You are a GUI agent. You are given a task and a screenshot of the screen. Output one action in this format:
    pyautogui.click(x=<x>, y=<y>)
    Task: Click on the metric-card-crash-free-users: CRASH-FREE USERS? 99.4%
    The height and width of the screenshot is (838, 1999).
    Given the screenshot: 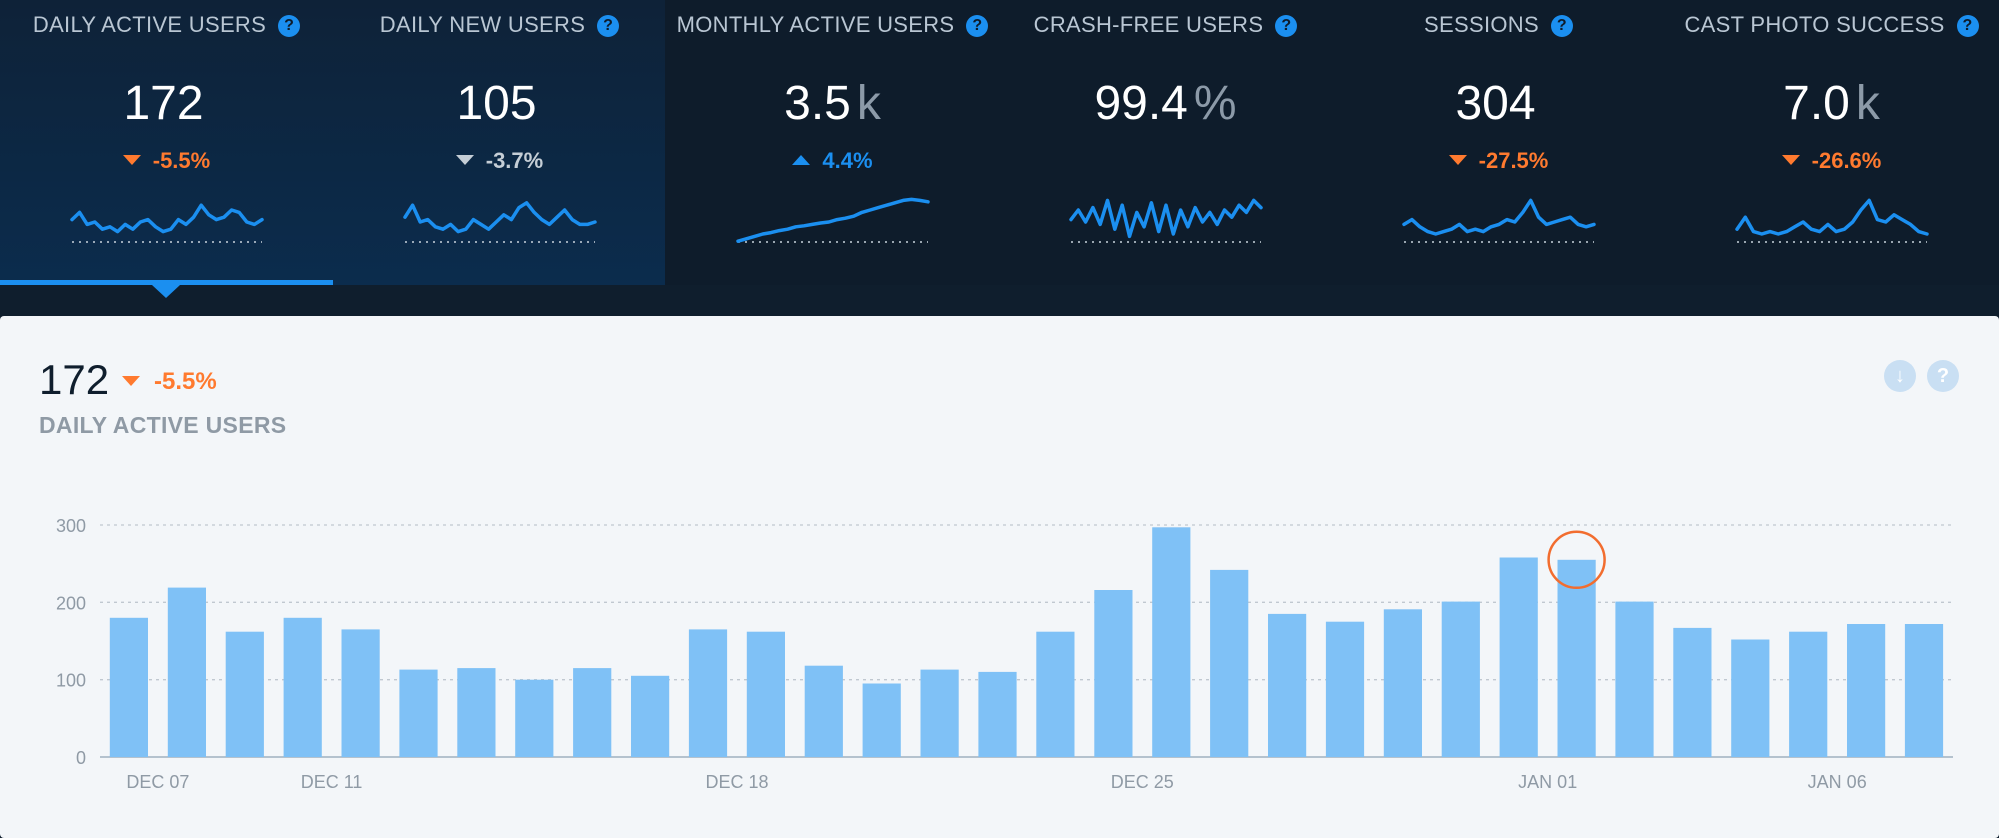 What is the action you would take?
    pyautogui.click(x=1165, y=140)
    